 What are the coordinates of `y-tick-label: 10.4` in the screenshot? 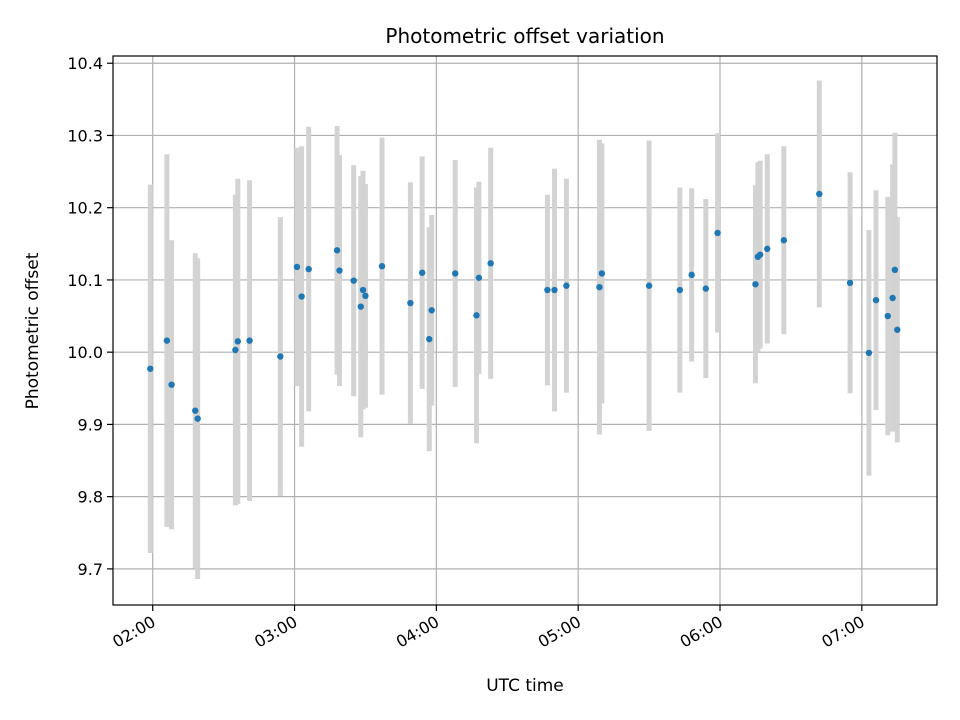 It's located at (85, 63).